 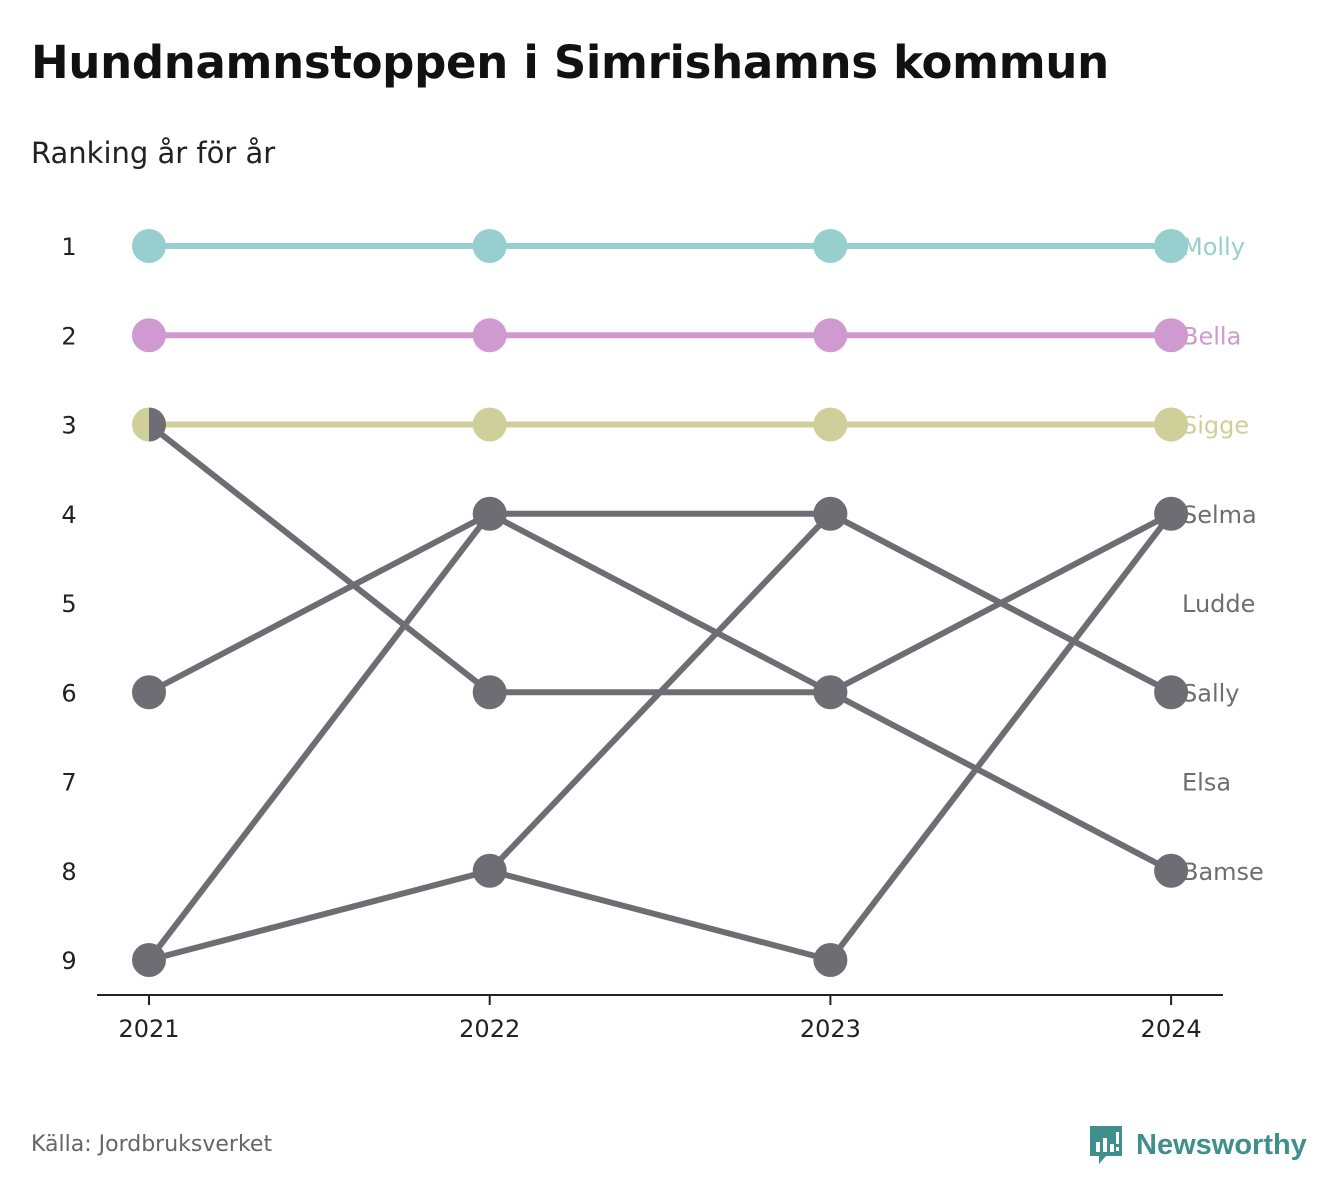 I want to click on x-tick-label: 2021, so click(x=148, y=1029).